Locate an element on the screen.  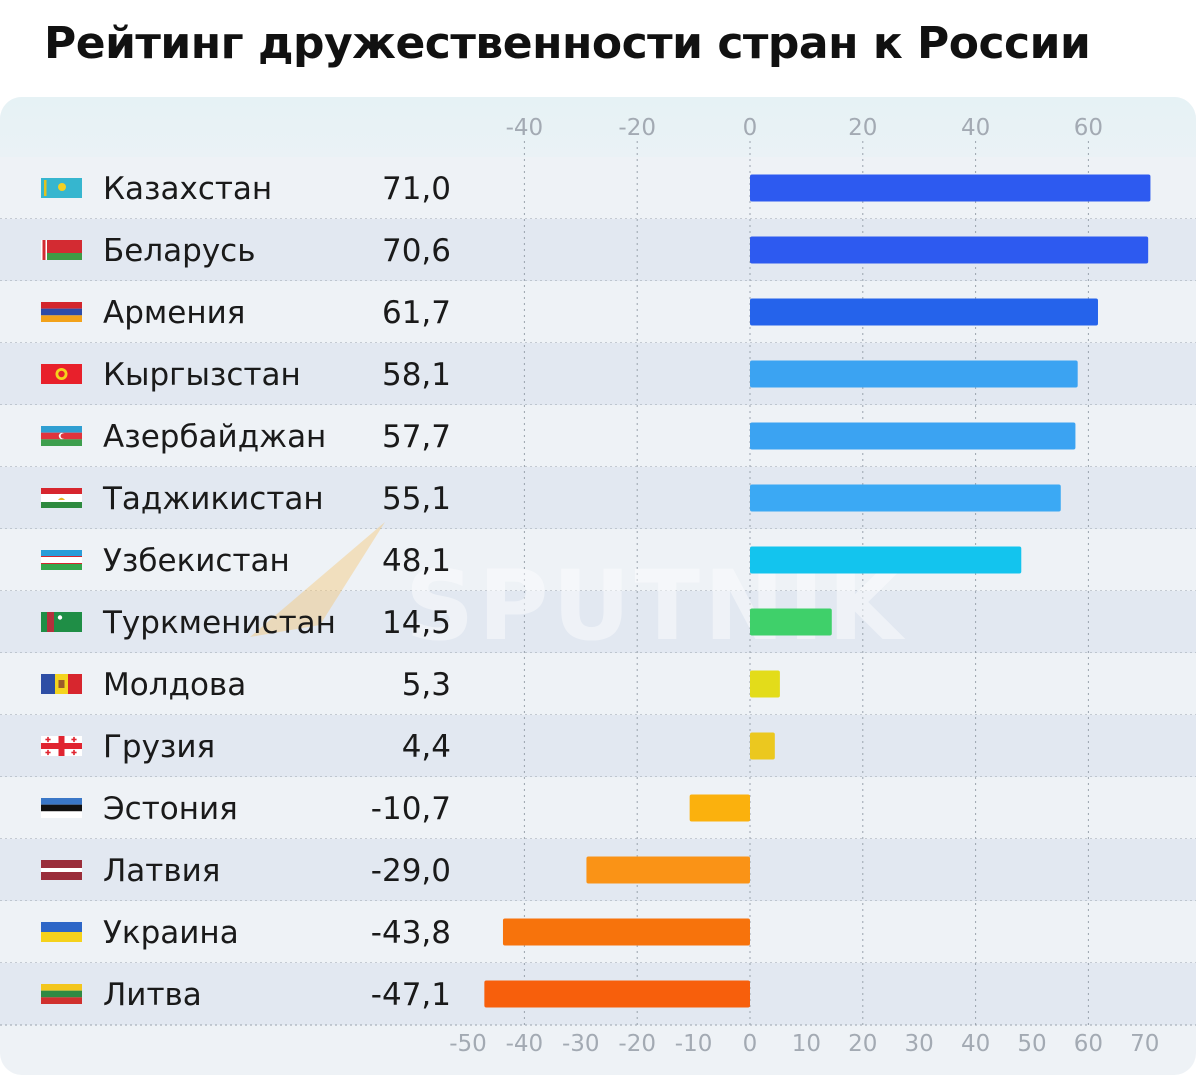
flag-moldova-icon is located at coordinates (61, 684).